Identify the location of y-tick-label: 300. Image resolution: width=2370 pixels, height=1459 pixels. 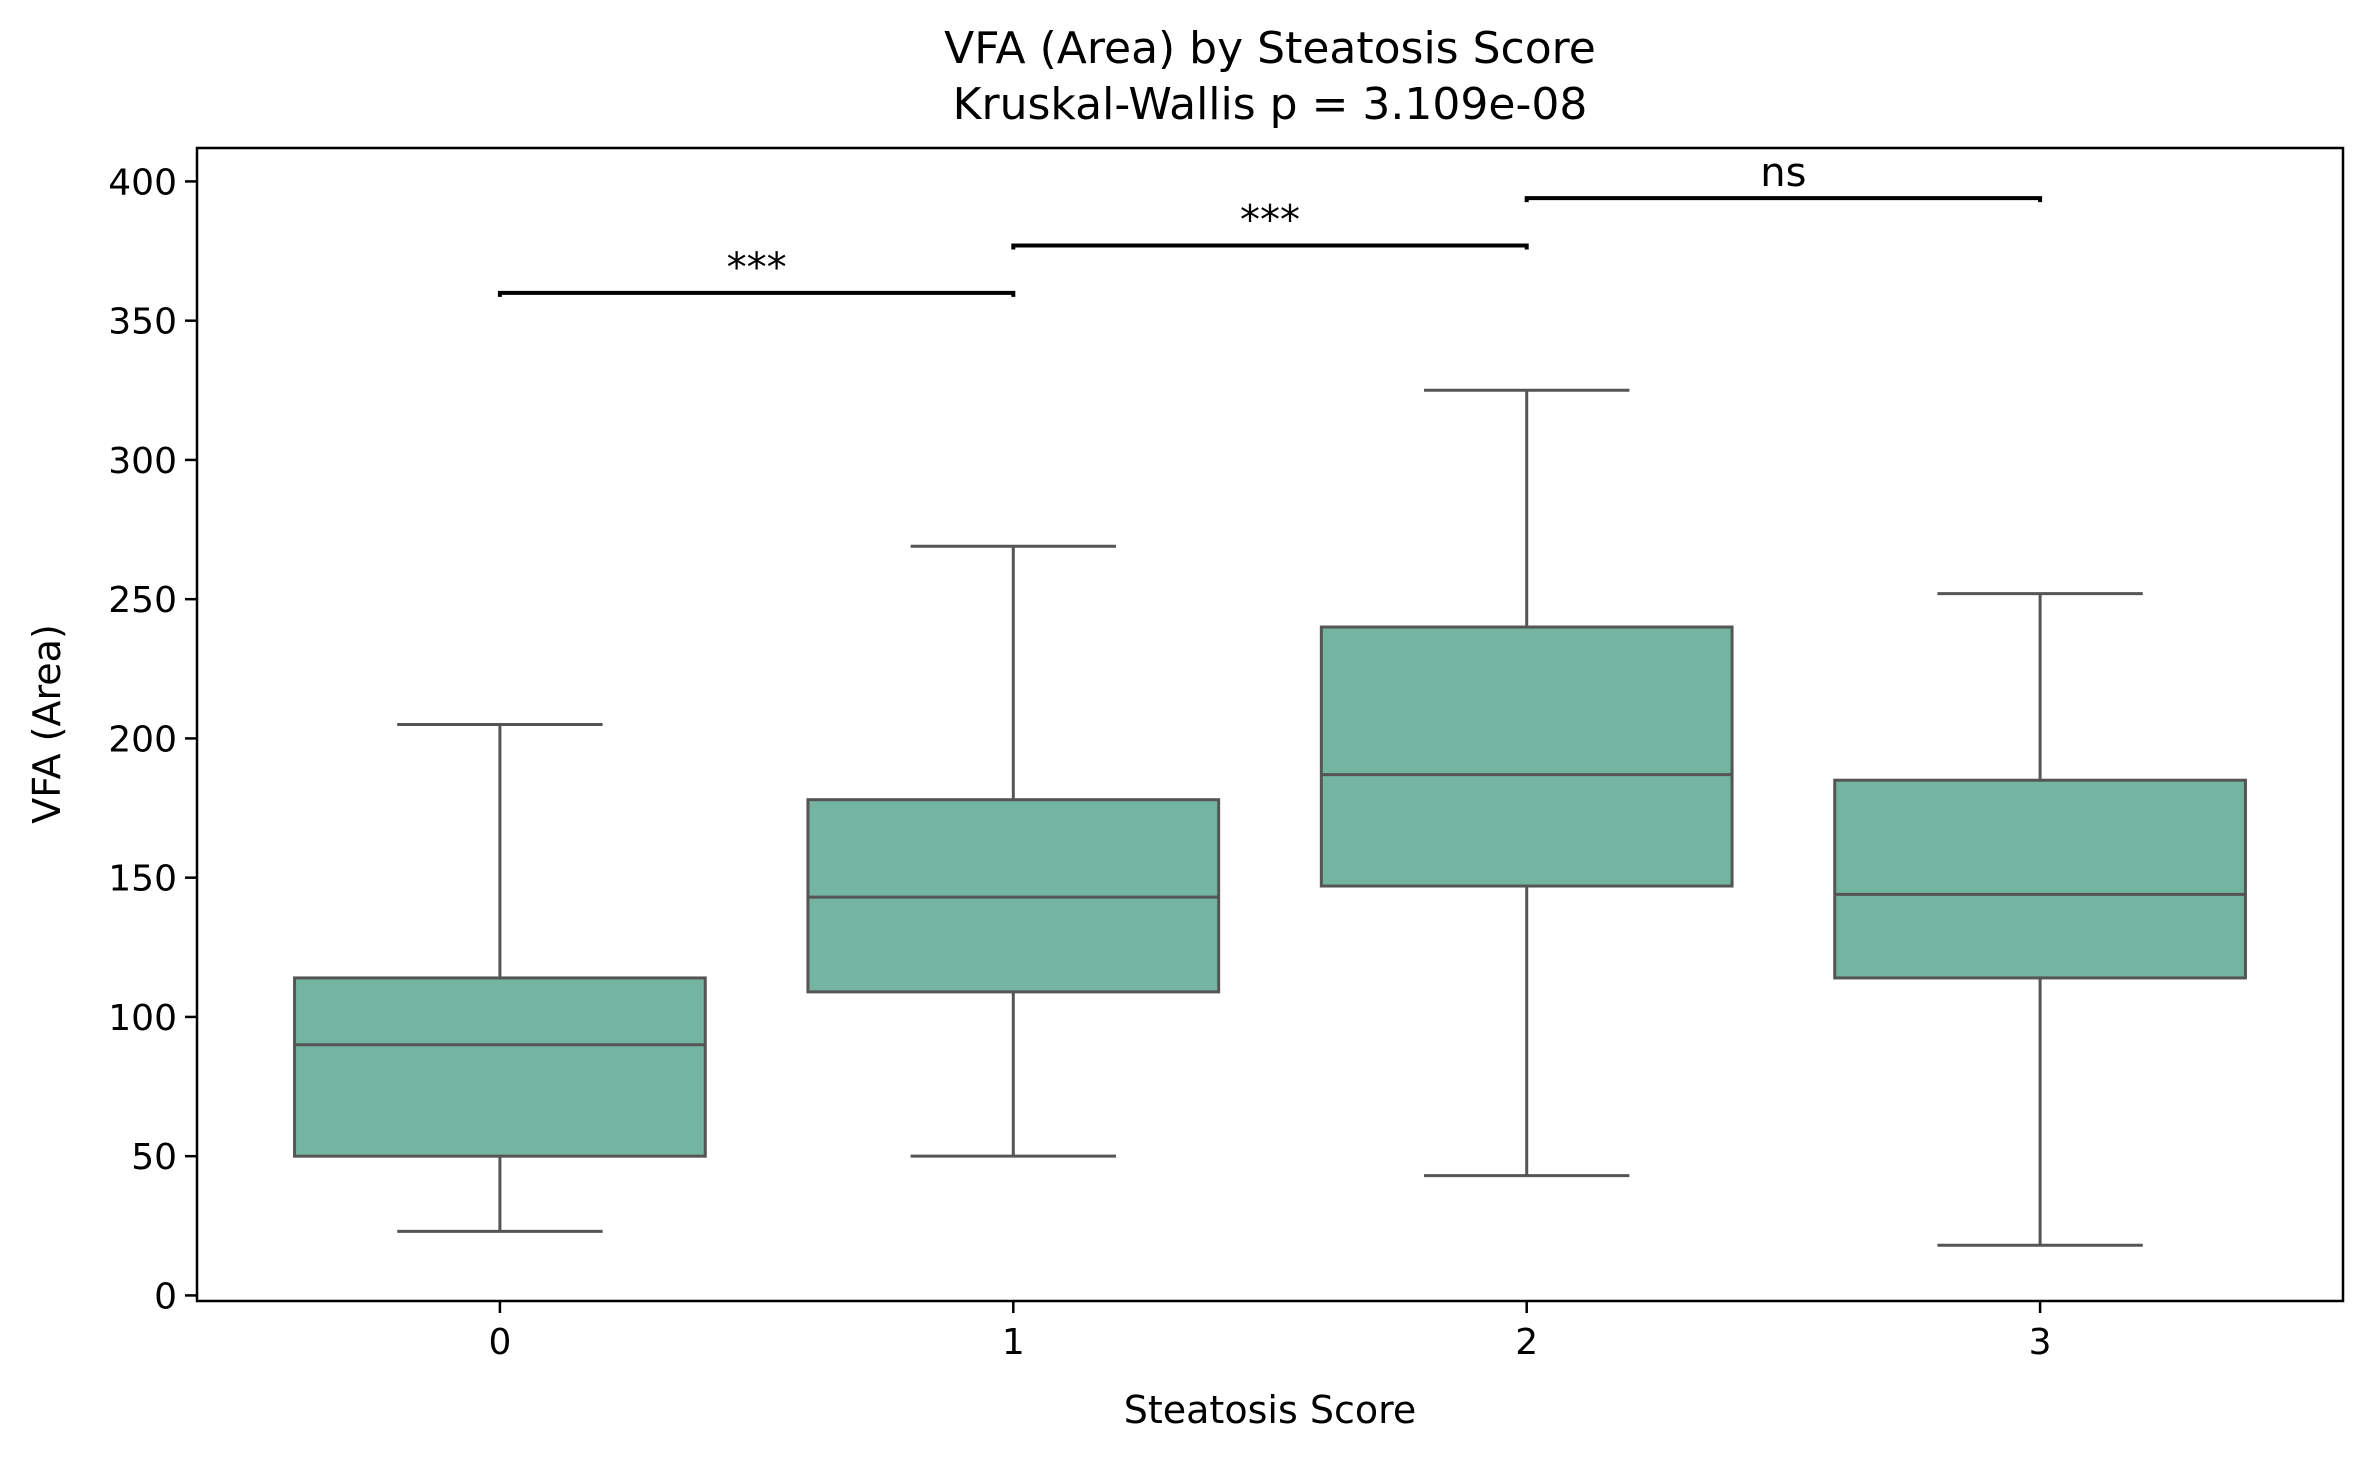
(142, 461).